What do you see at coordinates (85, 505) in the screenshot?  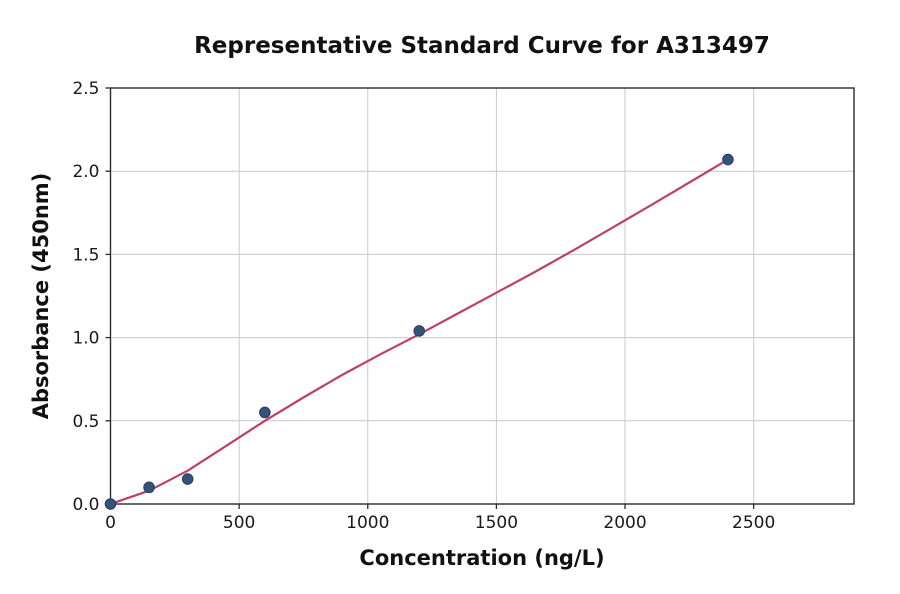 I see `y-tick-label: 0.0` at bounding box center [85, 505].